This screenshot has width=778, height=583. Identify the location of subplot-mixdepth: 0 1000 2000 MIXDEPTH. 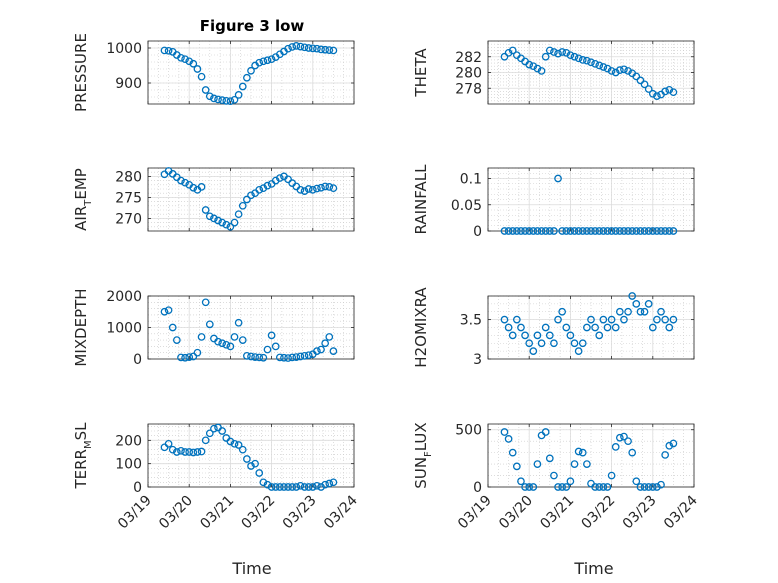
(213, 328).